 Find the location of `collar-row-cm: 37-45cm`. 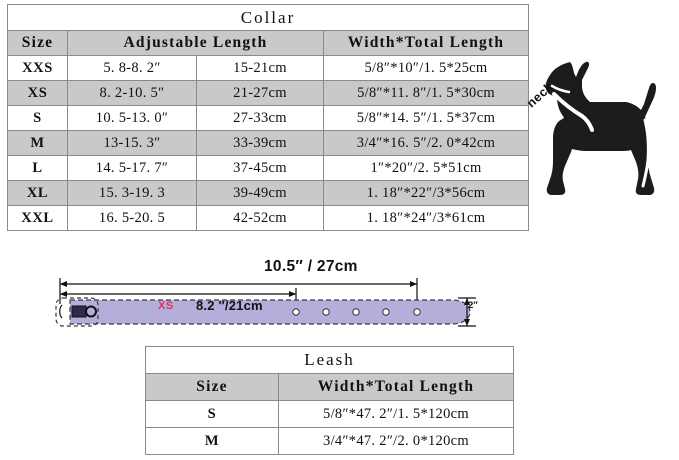

collar-row-cm: 37-45cm is located at coordinates (260, 168).